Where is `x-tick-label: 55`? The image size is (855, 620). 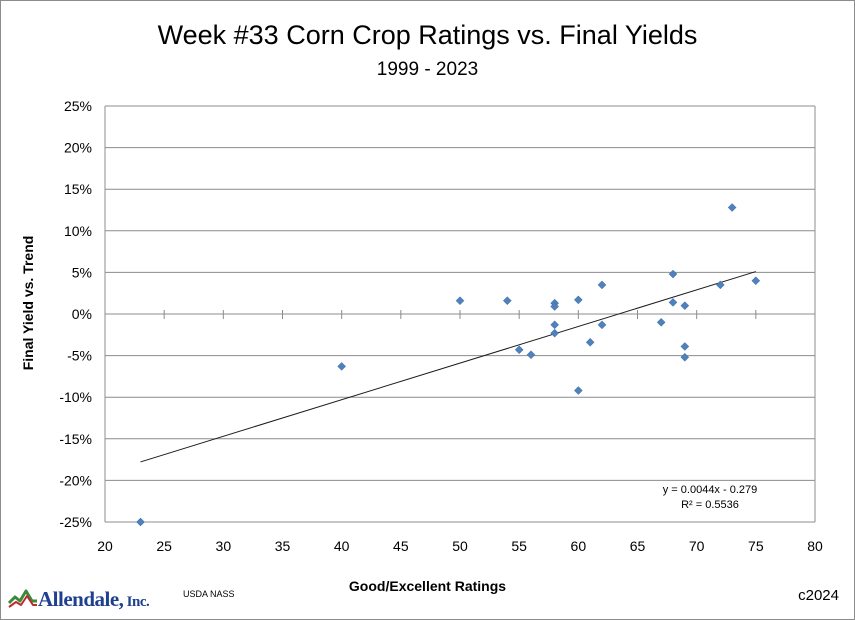 x-tick-label: 55 is located at coordinates (519, 546).